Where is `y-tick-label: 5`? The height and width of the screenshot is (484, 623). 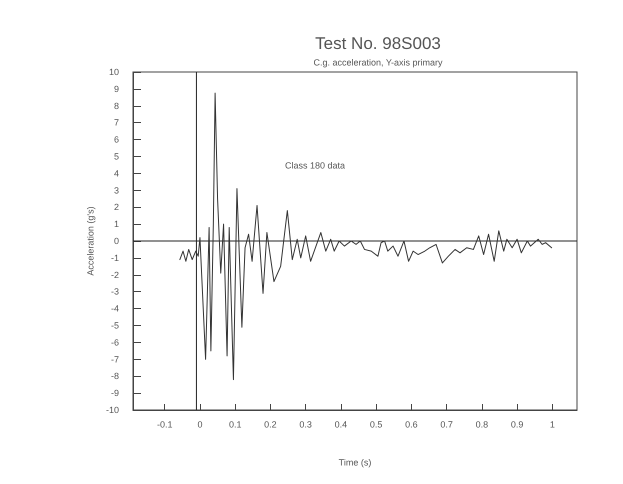 y-tick-label: 5 is located at coordinates (116, 157).